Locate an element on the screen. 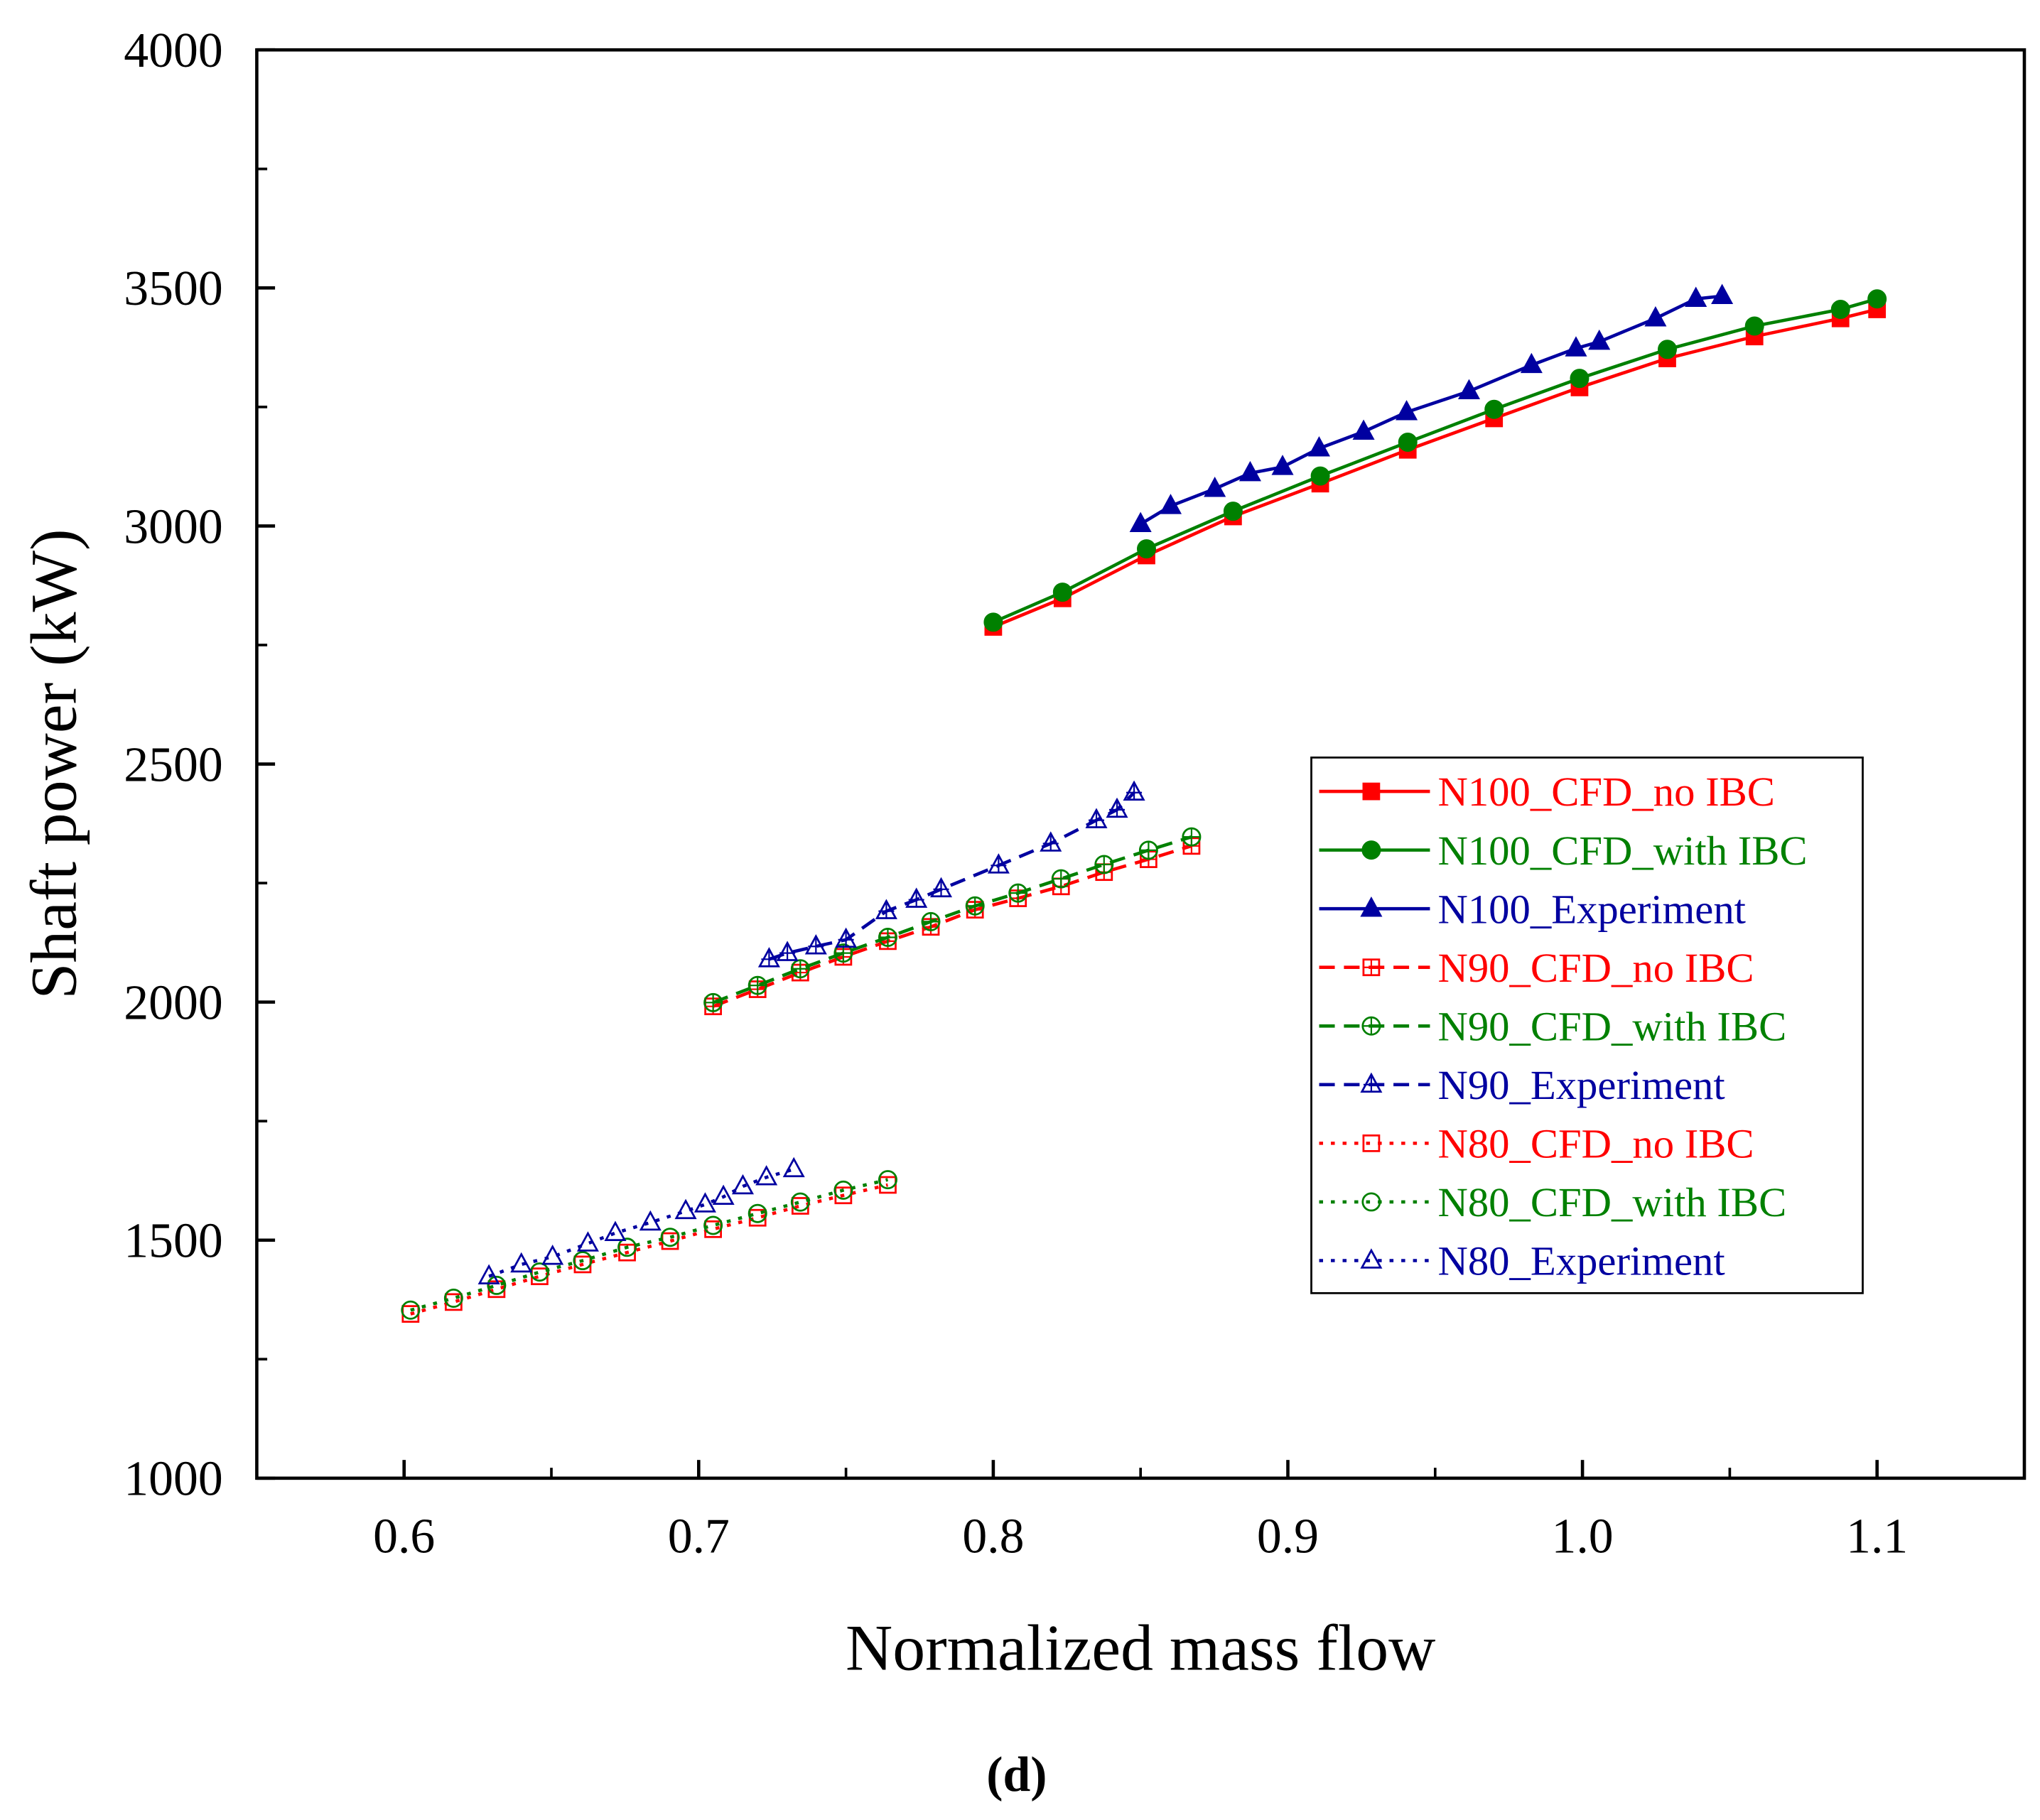 This screenshot has height=1820, width=2040. x-tick-label: 1.1 is located at coordinates (1877, 1537).